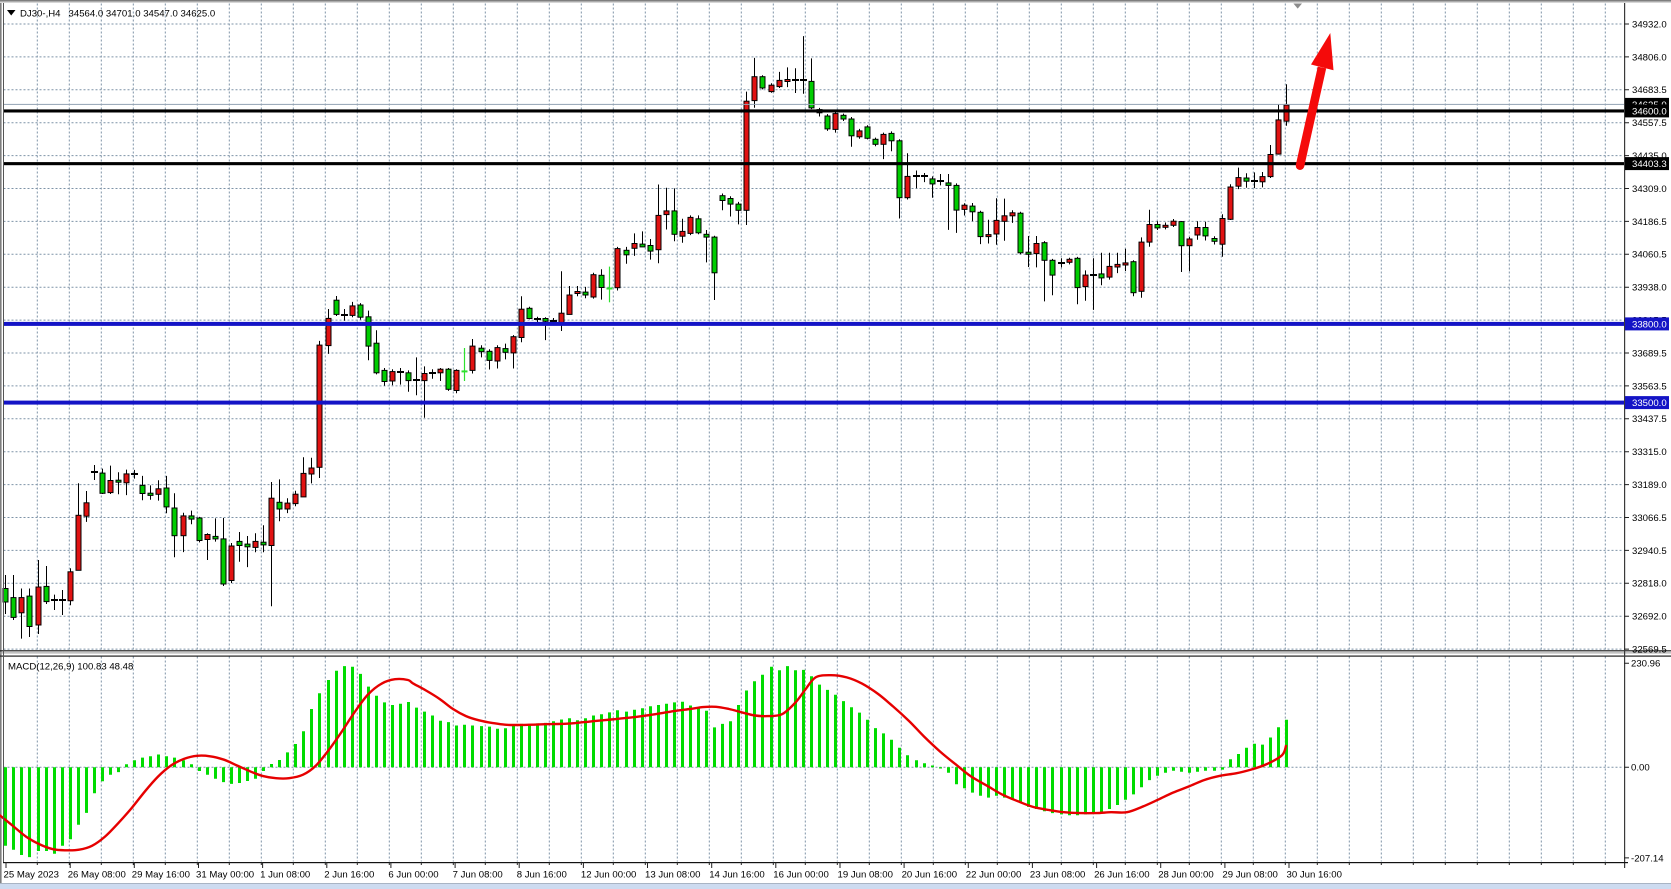 Image resolution: width=1671 pixels, height=889 pixels. I want to click on svg-text: 12 Jun 00:00, so click(608, 875).